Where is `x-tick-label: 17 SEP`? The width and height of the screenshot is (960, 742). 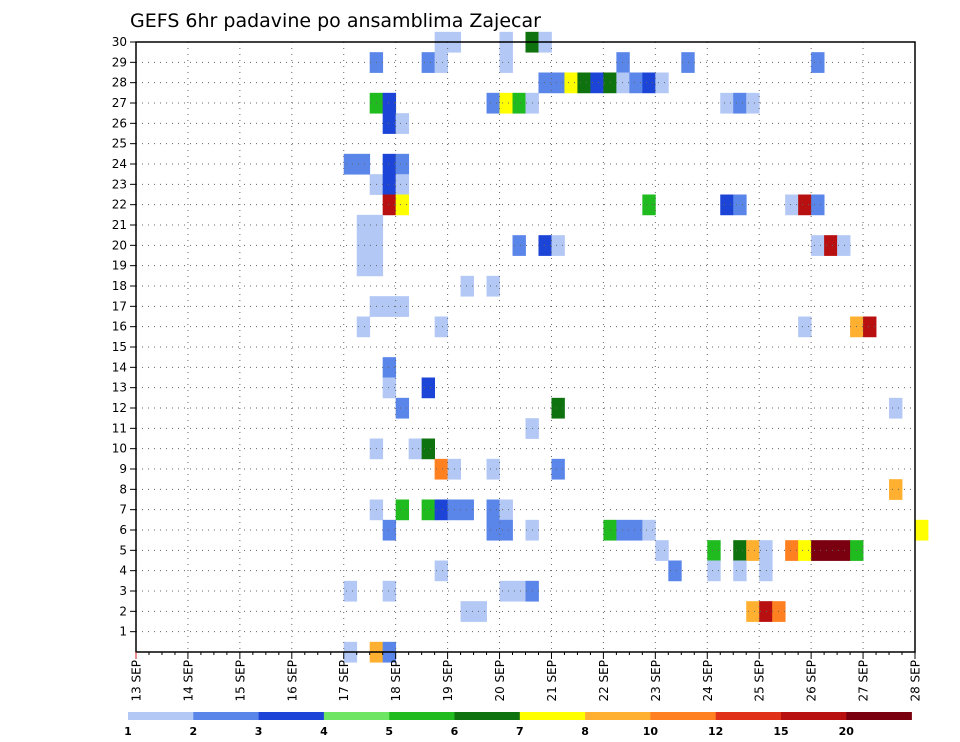
x-tick-label: 17 SEP is located at coordinates (344, 681).